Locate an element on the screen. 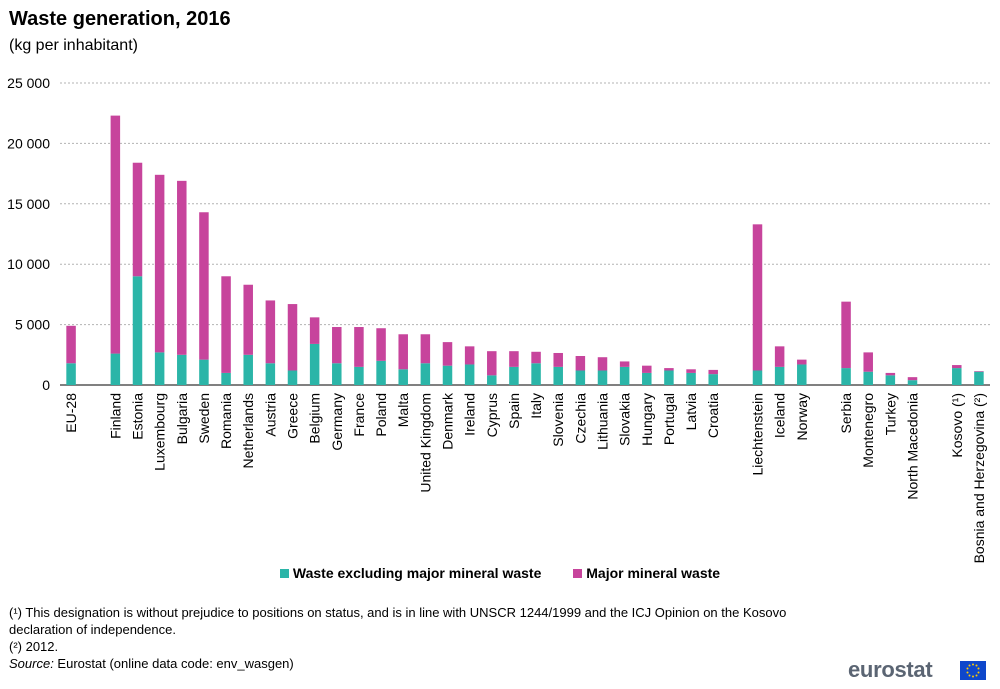  x-tick-label: Finland is located at coordinates (115, 416).